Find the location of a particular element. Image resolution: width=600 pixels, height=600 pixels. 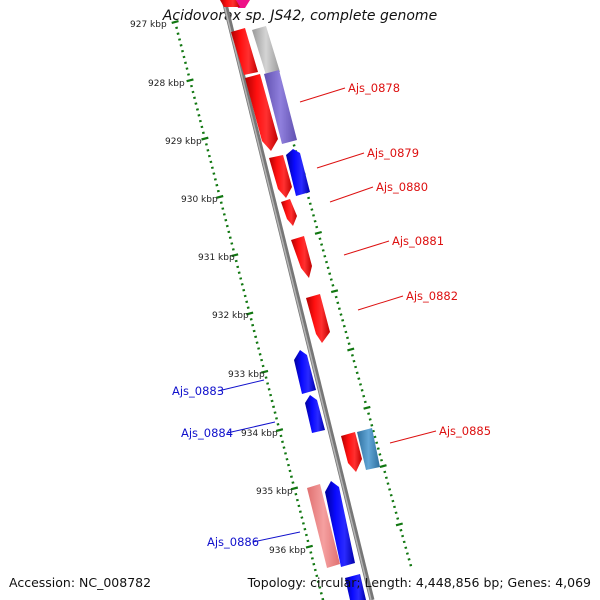

gene-name-ajs0881: Ajs_0881 is located at coordinates (418, 241).